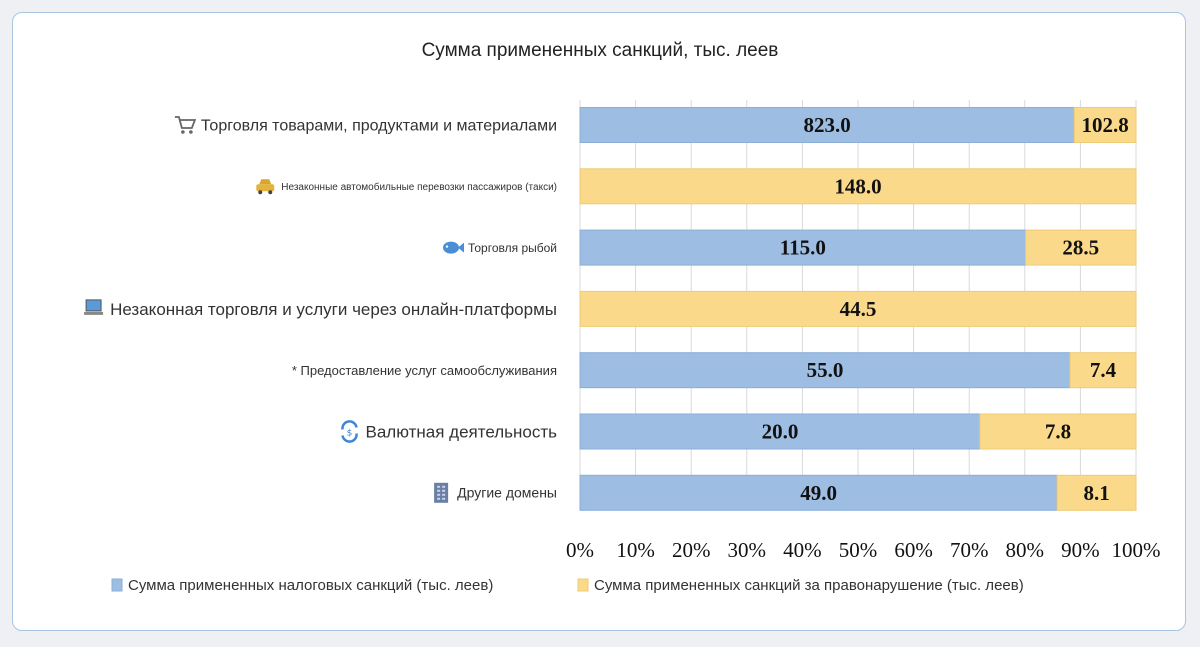 The image size is (1200, 647). What do you see at coordinates (913, 550) in the screenshot?
I see `x-tick-label: 60%` at bounding box center [913, 550].